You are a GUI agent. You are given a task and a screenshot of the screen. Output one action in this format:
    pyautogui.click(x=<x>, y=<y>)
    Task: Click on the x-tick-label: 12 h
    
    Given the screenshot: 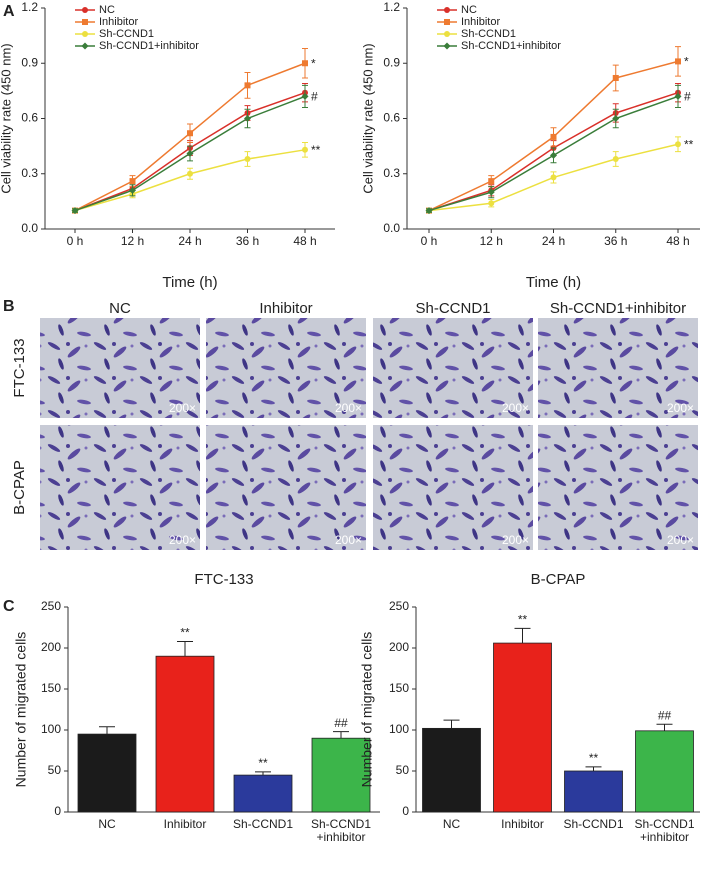 What is the action you would take?
    pyautogui.click(x=491, y=241)
    